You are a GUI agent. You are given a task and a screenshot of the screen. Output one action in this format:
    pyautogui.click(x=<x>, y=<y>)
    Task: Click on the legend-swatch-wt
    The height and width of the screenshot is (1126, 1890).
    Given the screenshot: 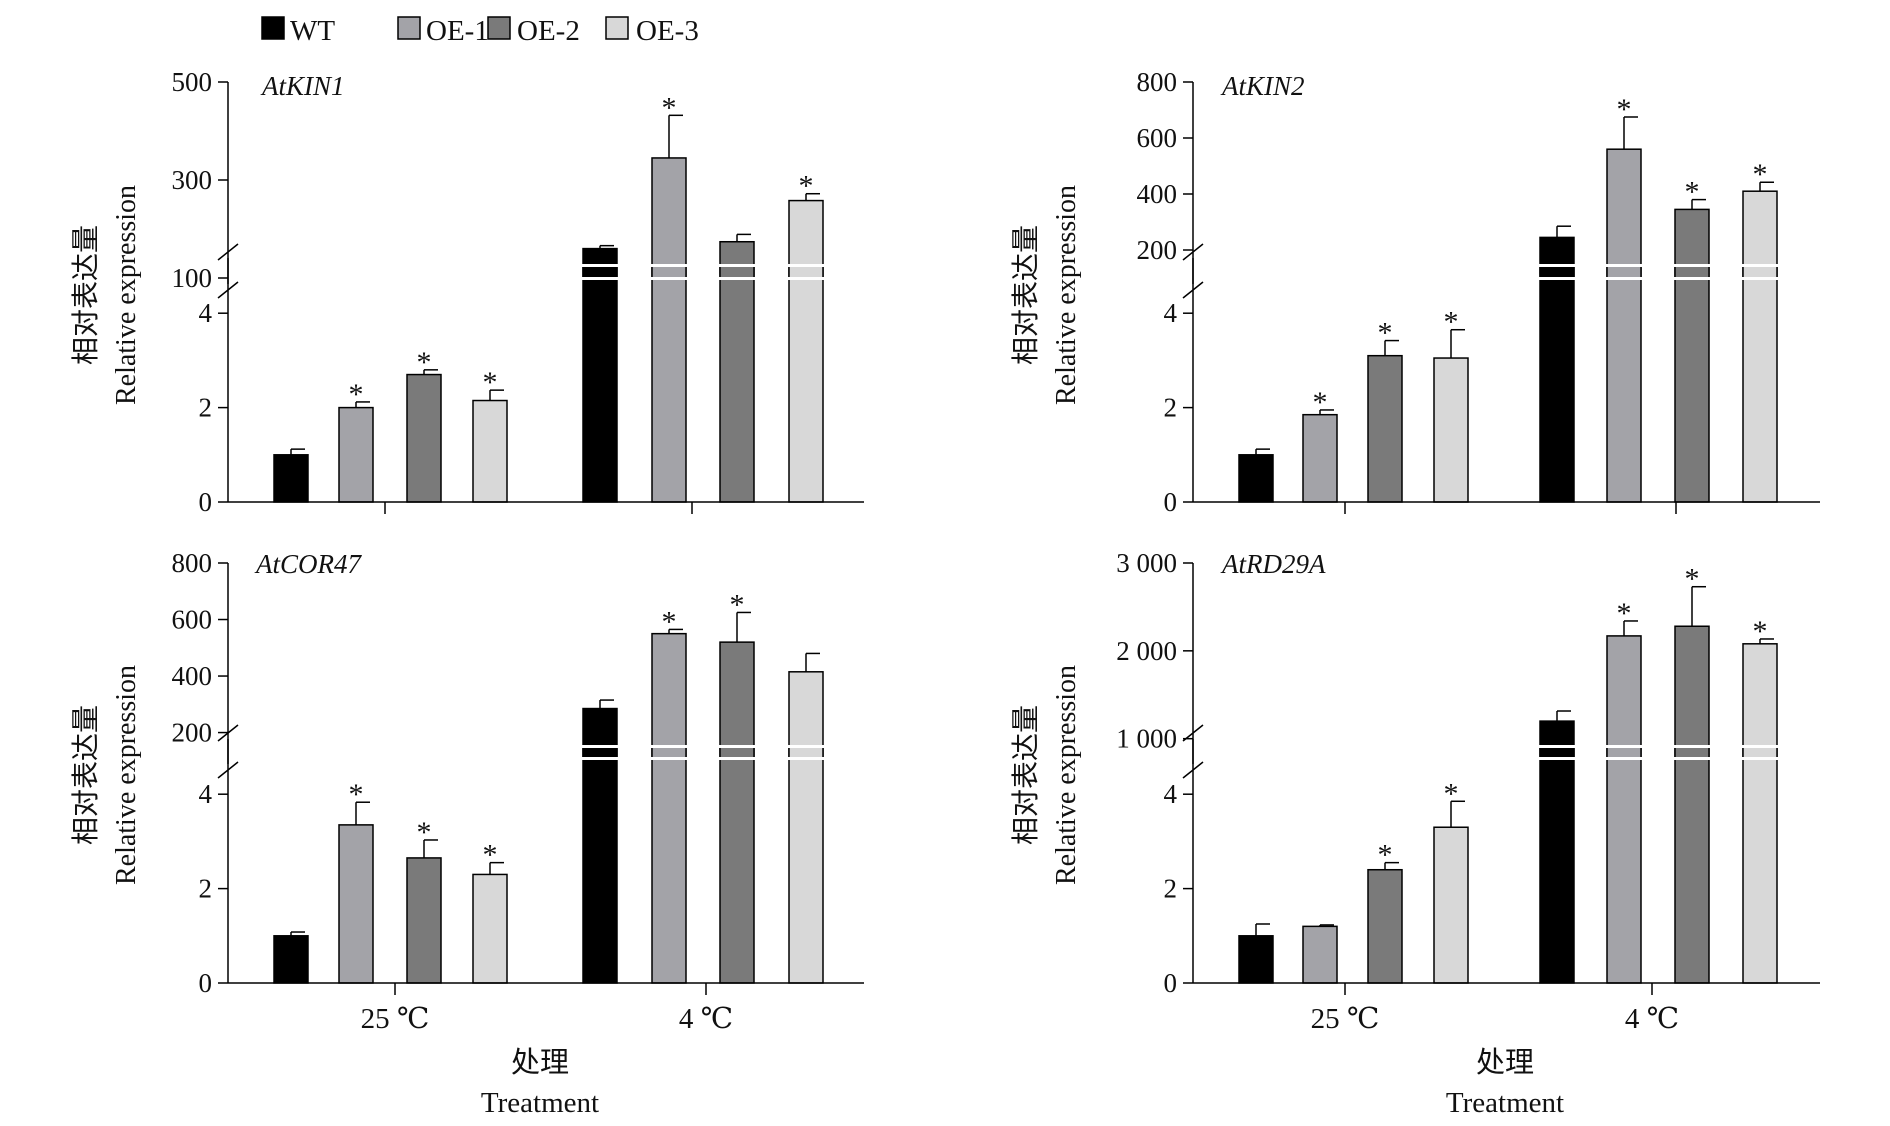 What is the action you would take?
    pyautogui.click(x=273, y=28)
    